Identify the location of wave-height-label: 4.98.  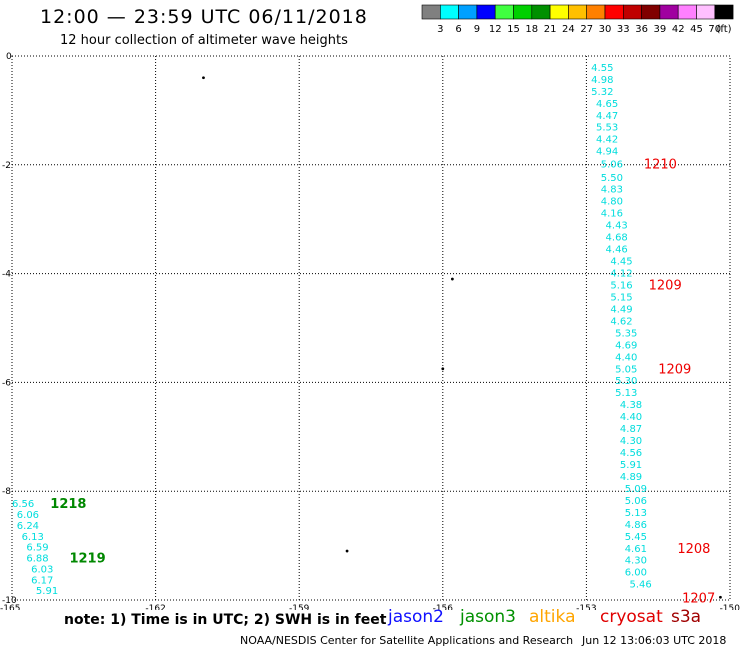
(602, 80).